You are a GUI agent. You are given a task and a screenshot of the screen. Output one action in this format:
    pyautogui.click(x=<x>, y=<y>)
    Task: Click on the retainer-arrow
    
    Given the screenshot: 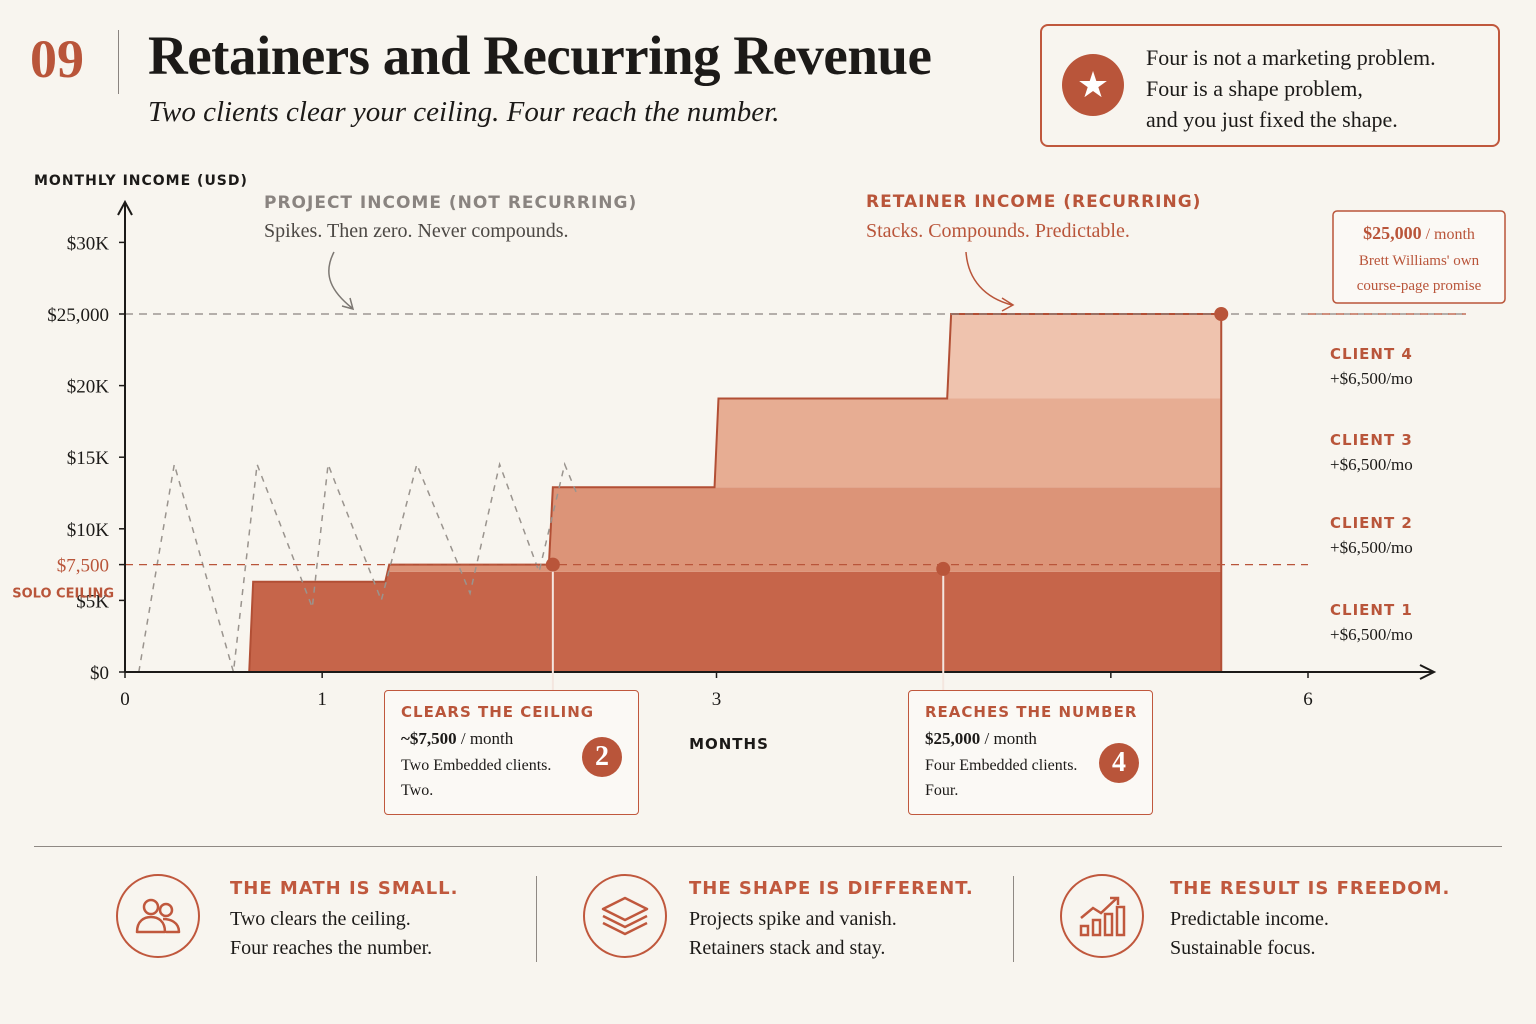 What is the action you would take?
    pyautogui.click(x=989, y=278)
    